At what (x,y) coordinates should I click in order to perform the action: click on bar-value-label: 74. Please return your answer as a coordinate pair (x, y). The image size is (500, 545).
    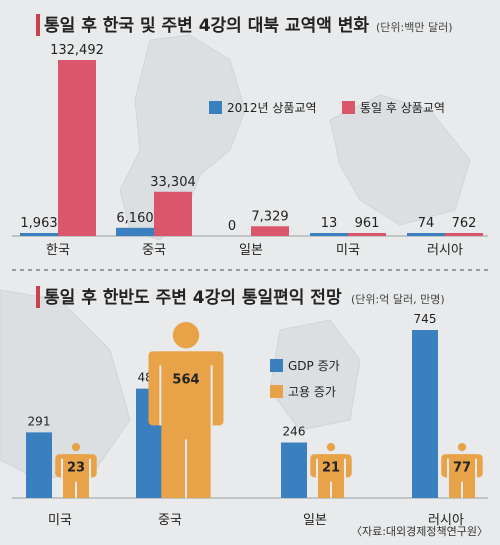
    Looking at the image, I should click on (426, 223).